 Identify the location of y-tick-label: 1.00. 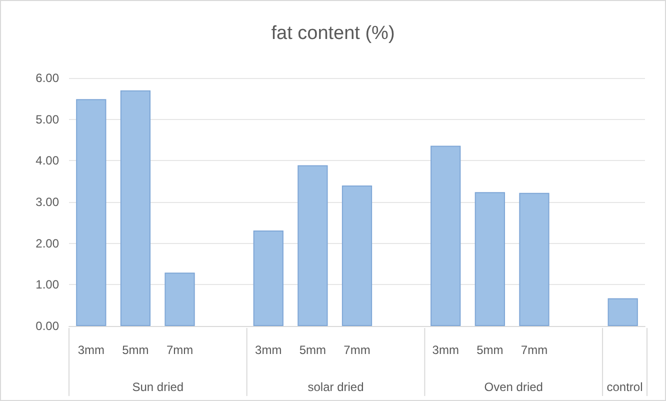
(48, 285).